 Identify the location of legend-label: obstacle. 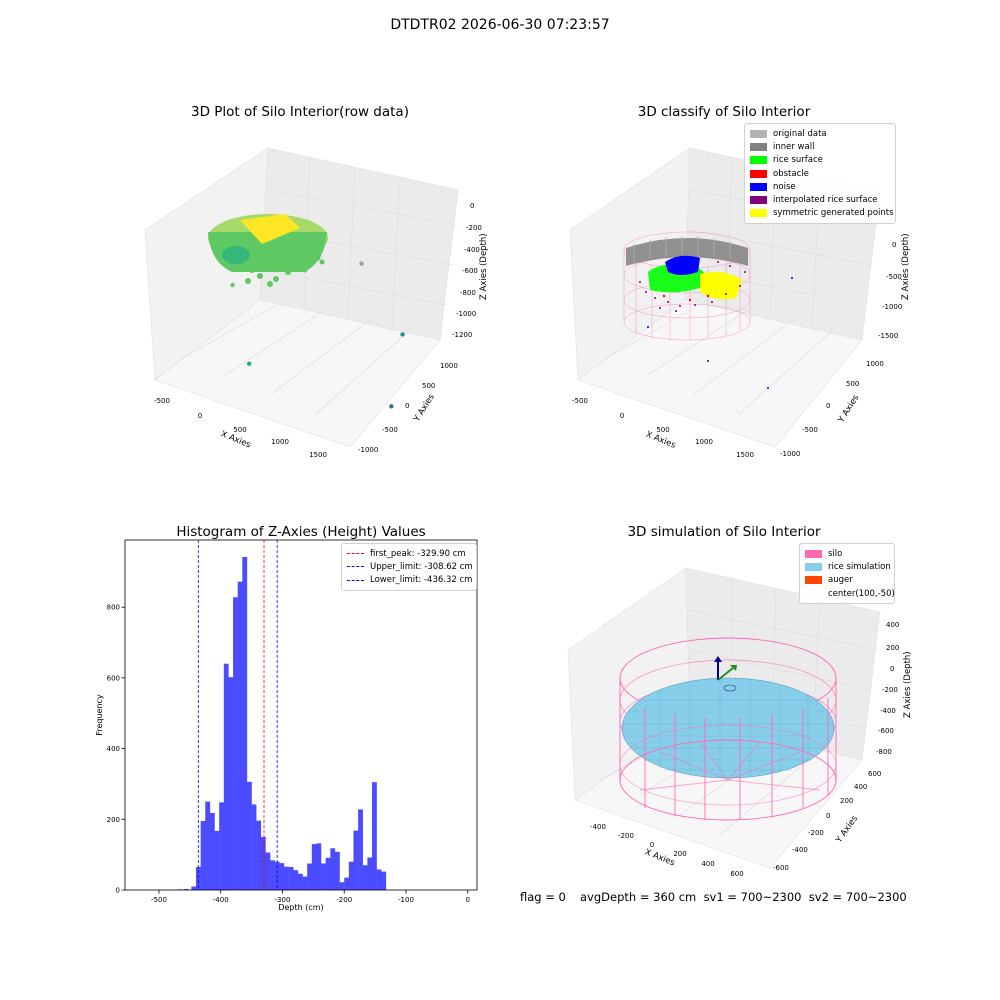
(791, 173).